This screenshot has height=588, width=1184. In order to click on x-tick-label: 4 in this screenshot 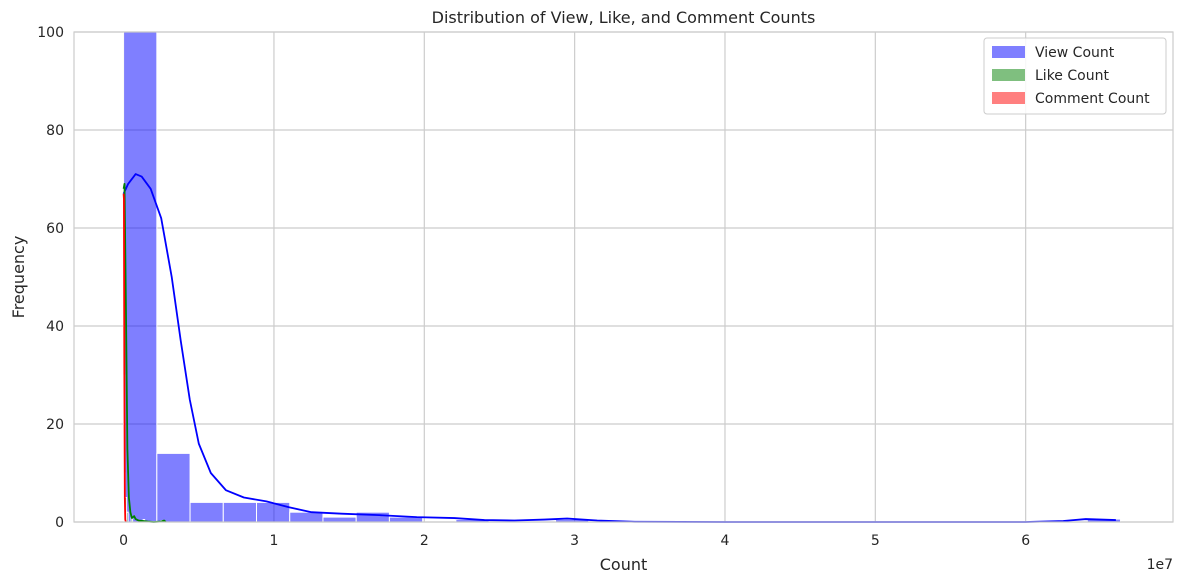, I will do `click(725, 541)`.